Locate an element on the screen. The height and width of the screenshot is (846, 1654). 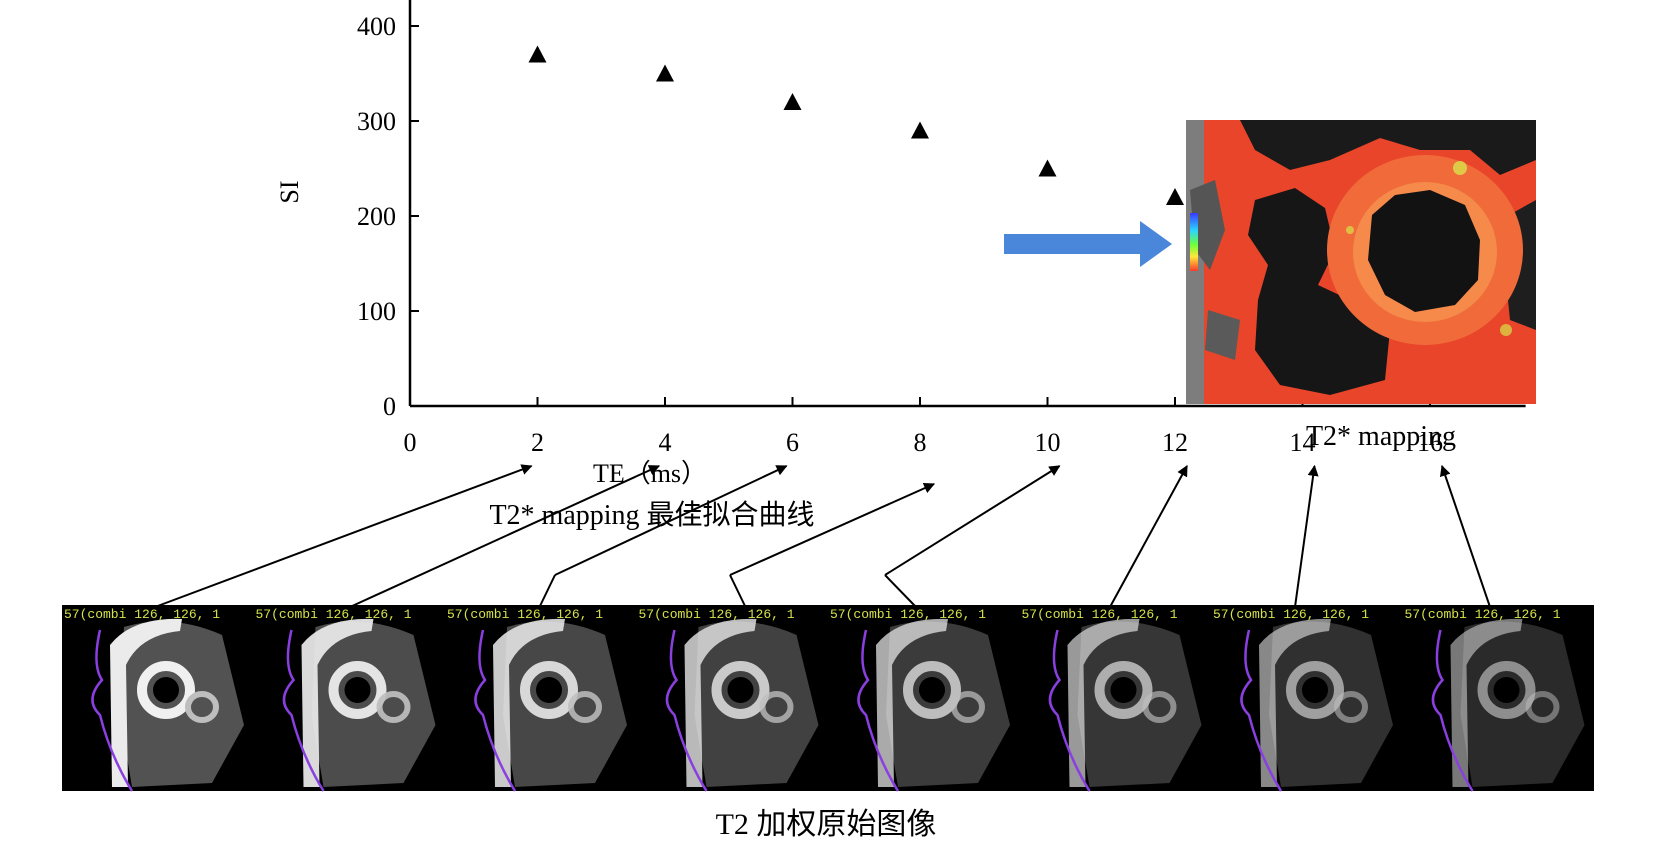
y-axis-label: SI is located at coordinates (289, 191).